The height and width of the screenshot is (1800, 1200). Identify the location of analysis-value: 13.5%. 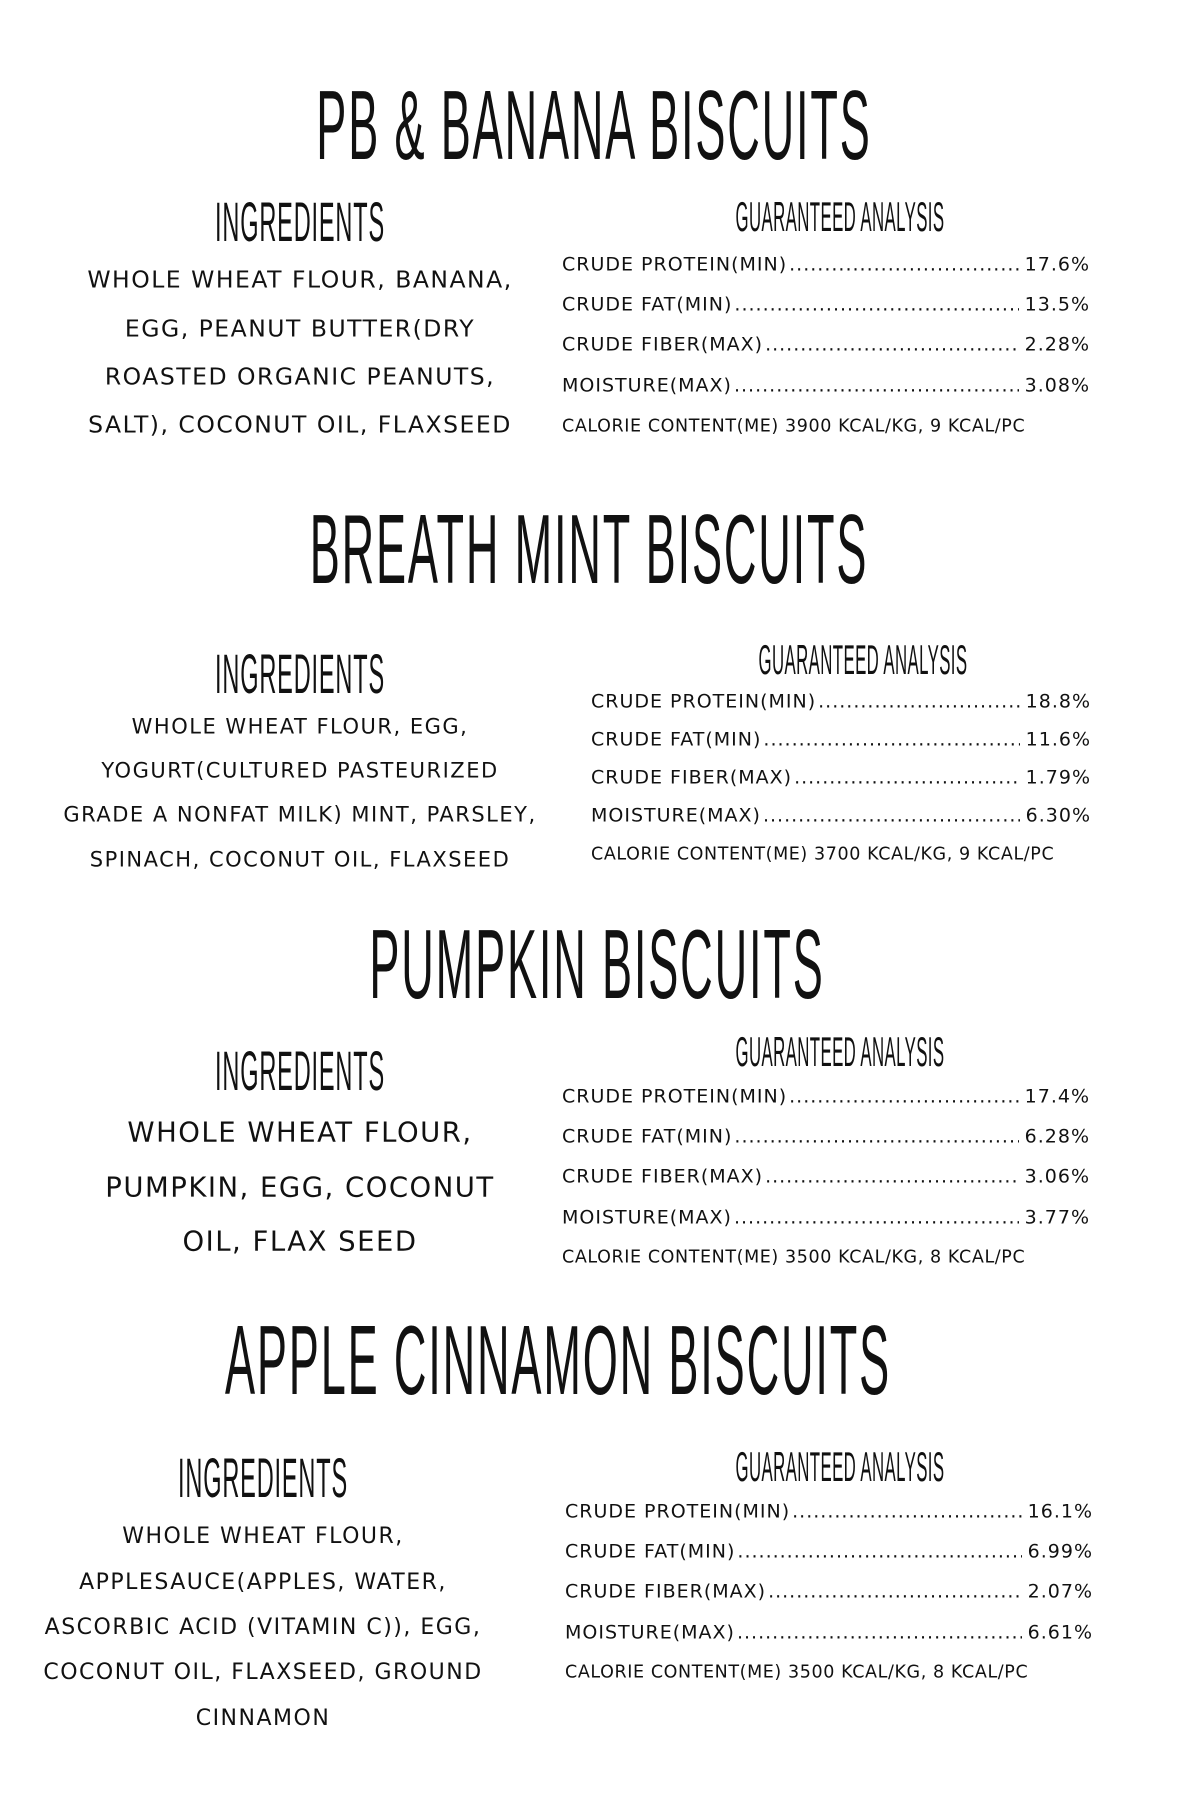
(1057, 304).